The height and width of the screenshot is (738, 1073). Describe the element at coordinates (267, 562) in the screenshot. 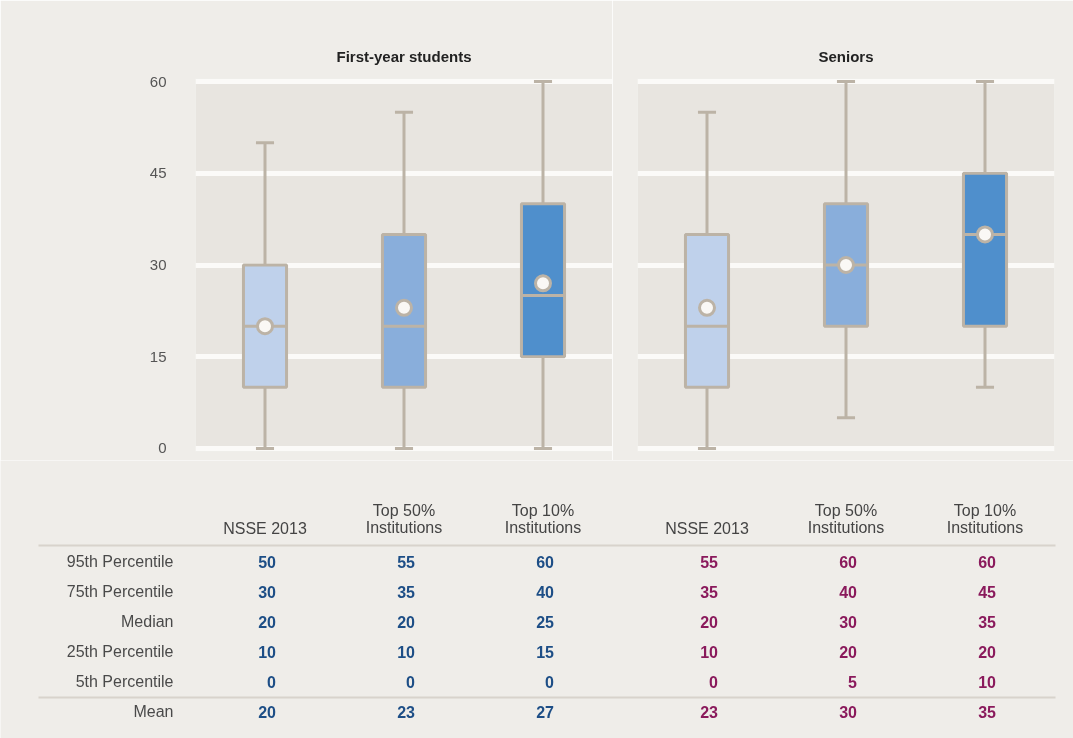

I see `text: 50` at that location.